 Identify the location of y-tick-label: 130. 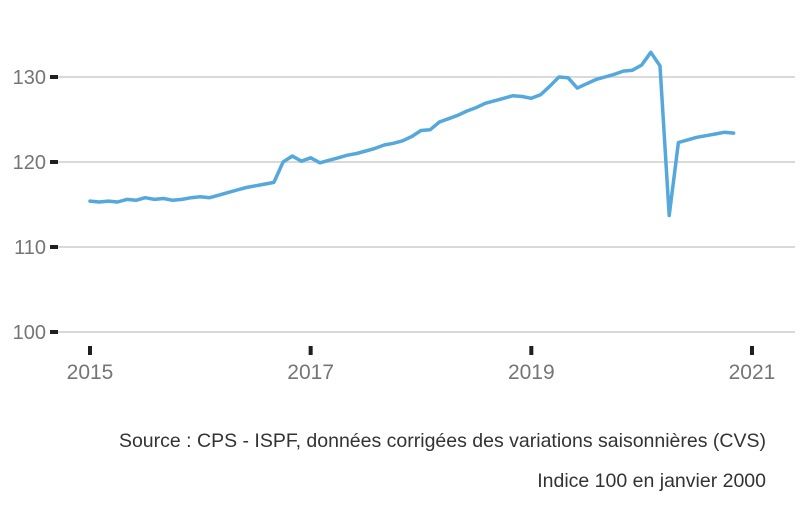
(29, 78).